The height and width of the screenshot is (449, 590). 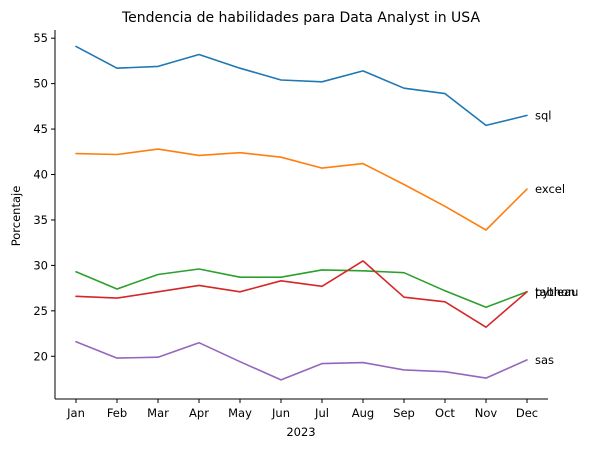 What do you see at coordinates (544, 360) in the screenshot?
I see `series-label-sas: sas` at bounding box center [544, 360].